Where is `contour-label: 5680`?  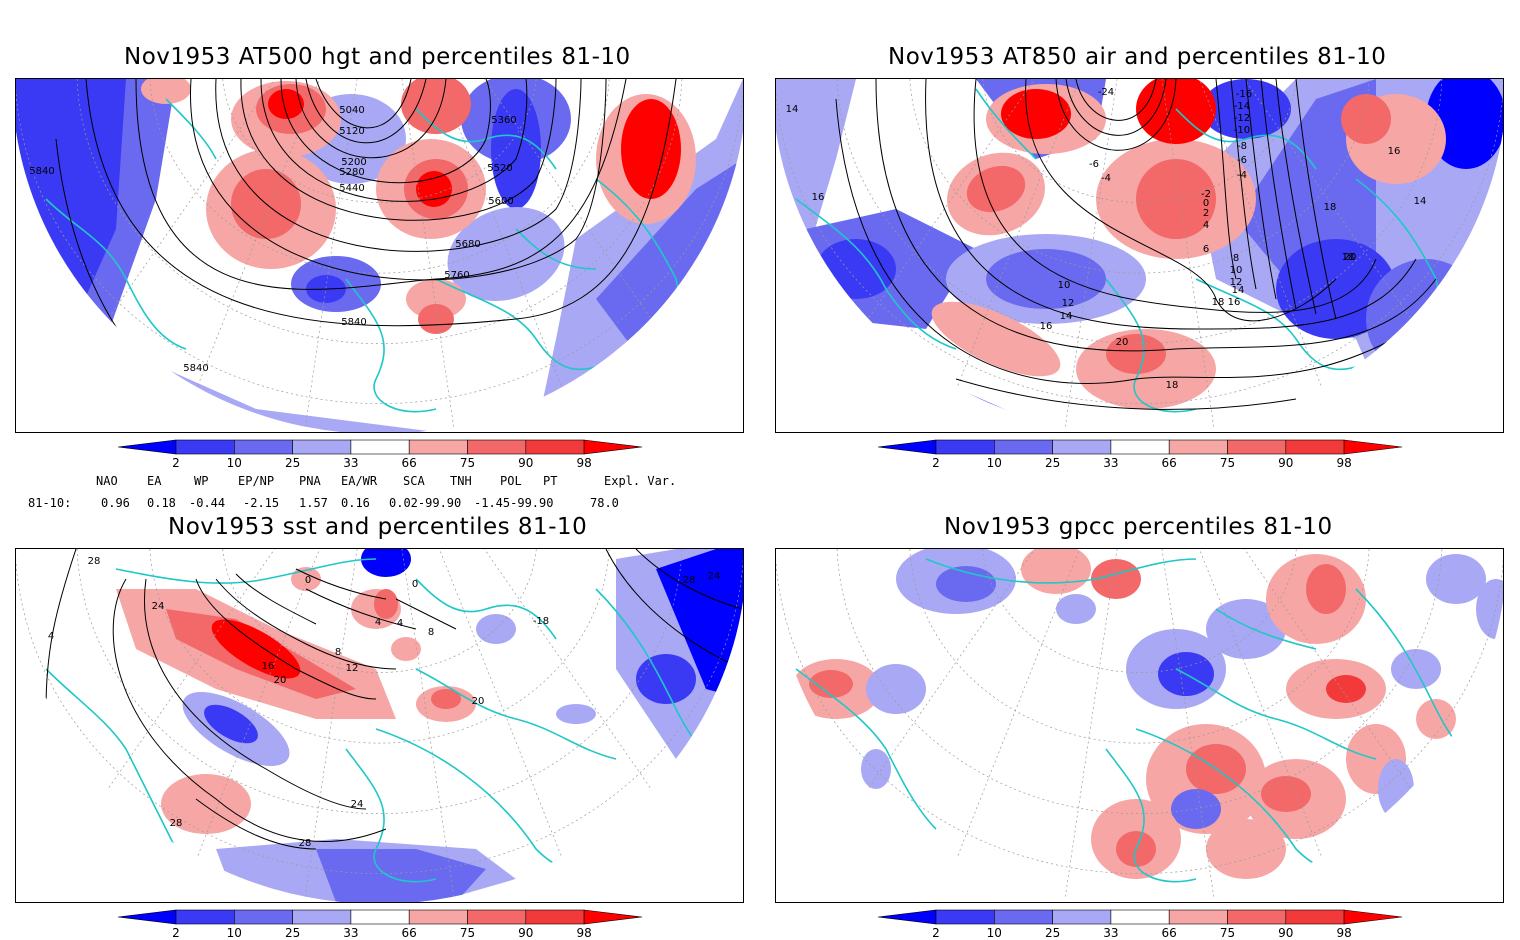 contour-label: 5680 is located at coordinates (467, 244).